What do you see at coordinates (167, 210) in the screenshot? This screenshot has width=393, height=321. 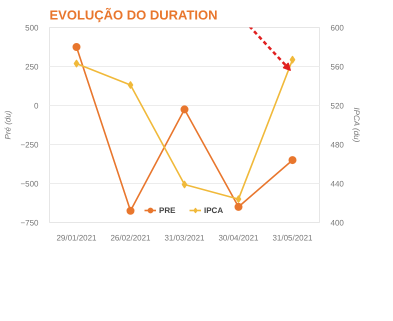 I see `legend-label: PRE` at bounding box center [167, 210].